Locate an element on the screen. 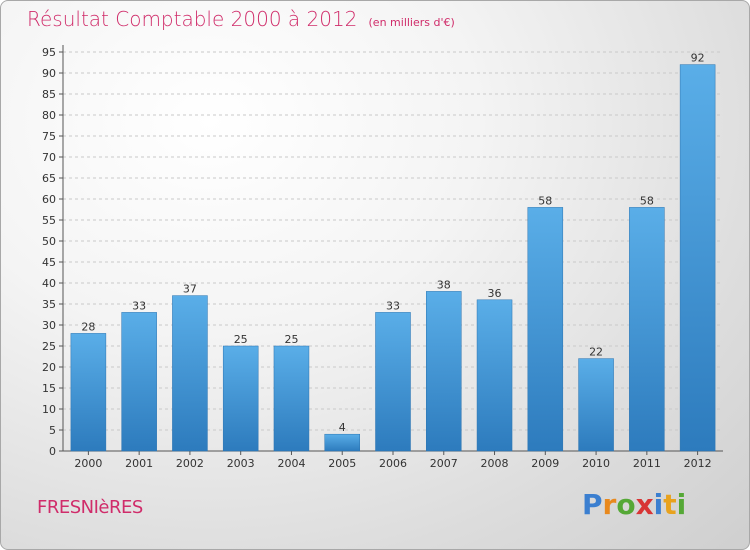 Image resolution: width=750 pixels, height=550 pixels. value-label: 28 is located at coordinates (88, 326).